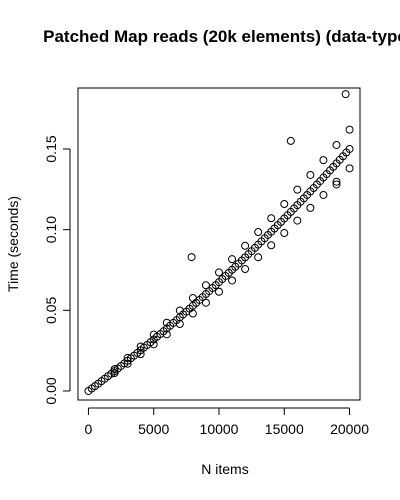 The height and width of the screenshot is (500, 400). I want to click on y-tick-label: 0.10, so click(51, 229).